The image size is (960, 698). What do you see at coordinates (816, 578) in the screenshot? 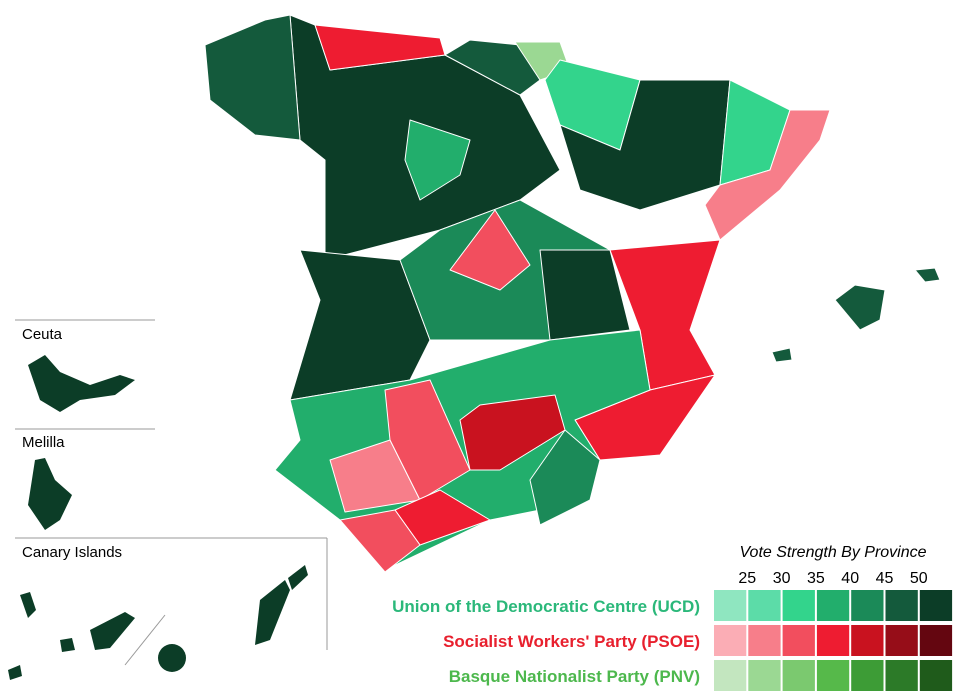
I see `legend-tick: 35` at bounding box center [816, 578].